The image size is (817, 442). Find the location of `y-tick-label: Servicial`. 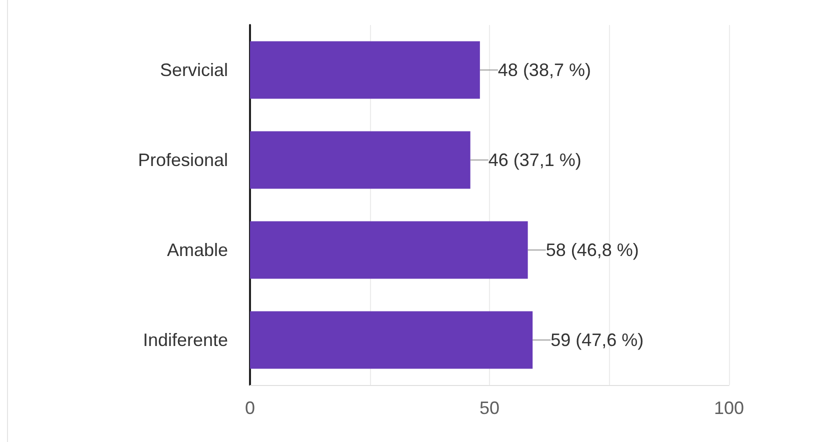

y-tick-label: Servicial is located at coordinates (194, 70).